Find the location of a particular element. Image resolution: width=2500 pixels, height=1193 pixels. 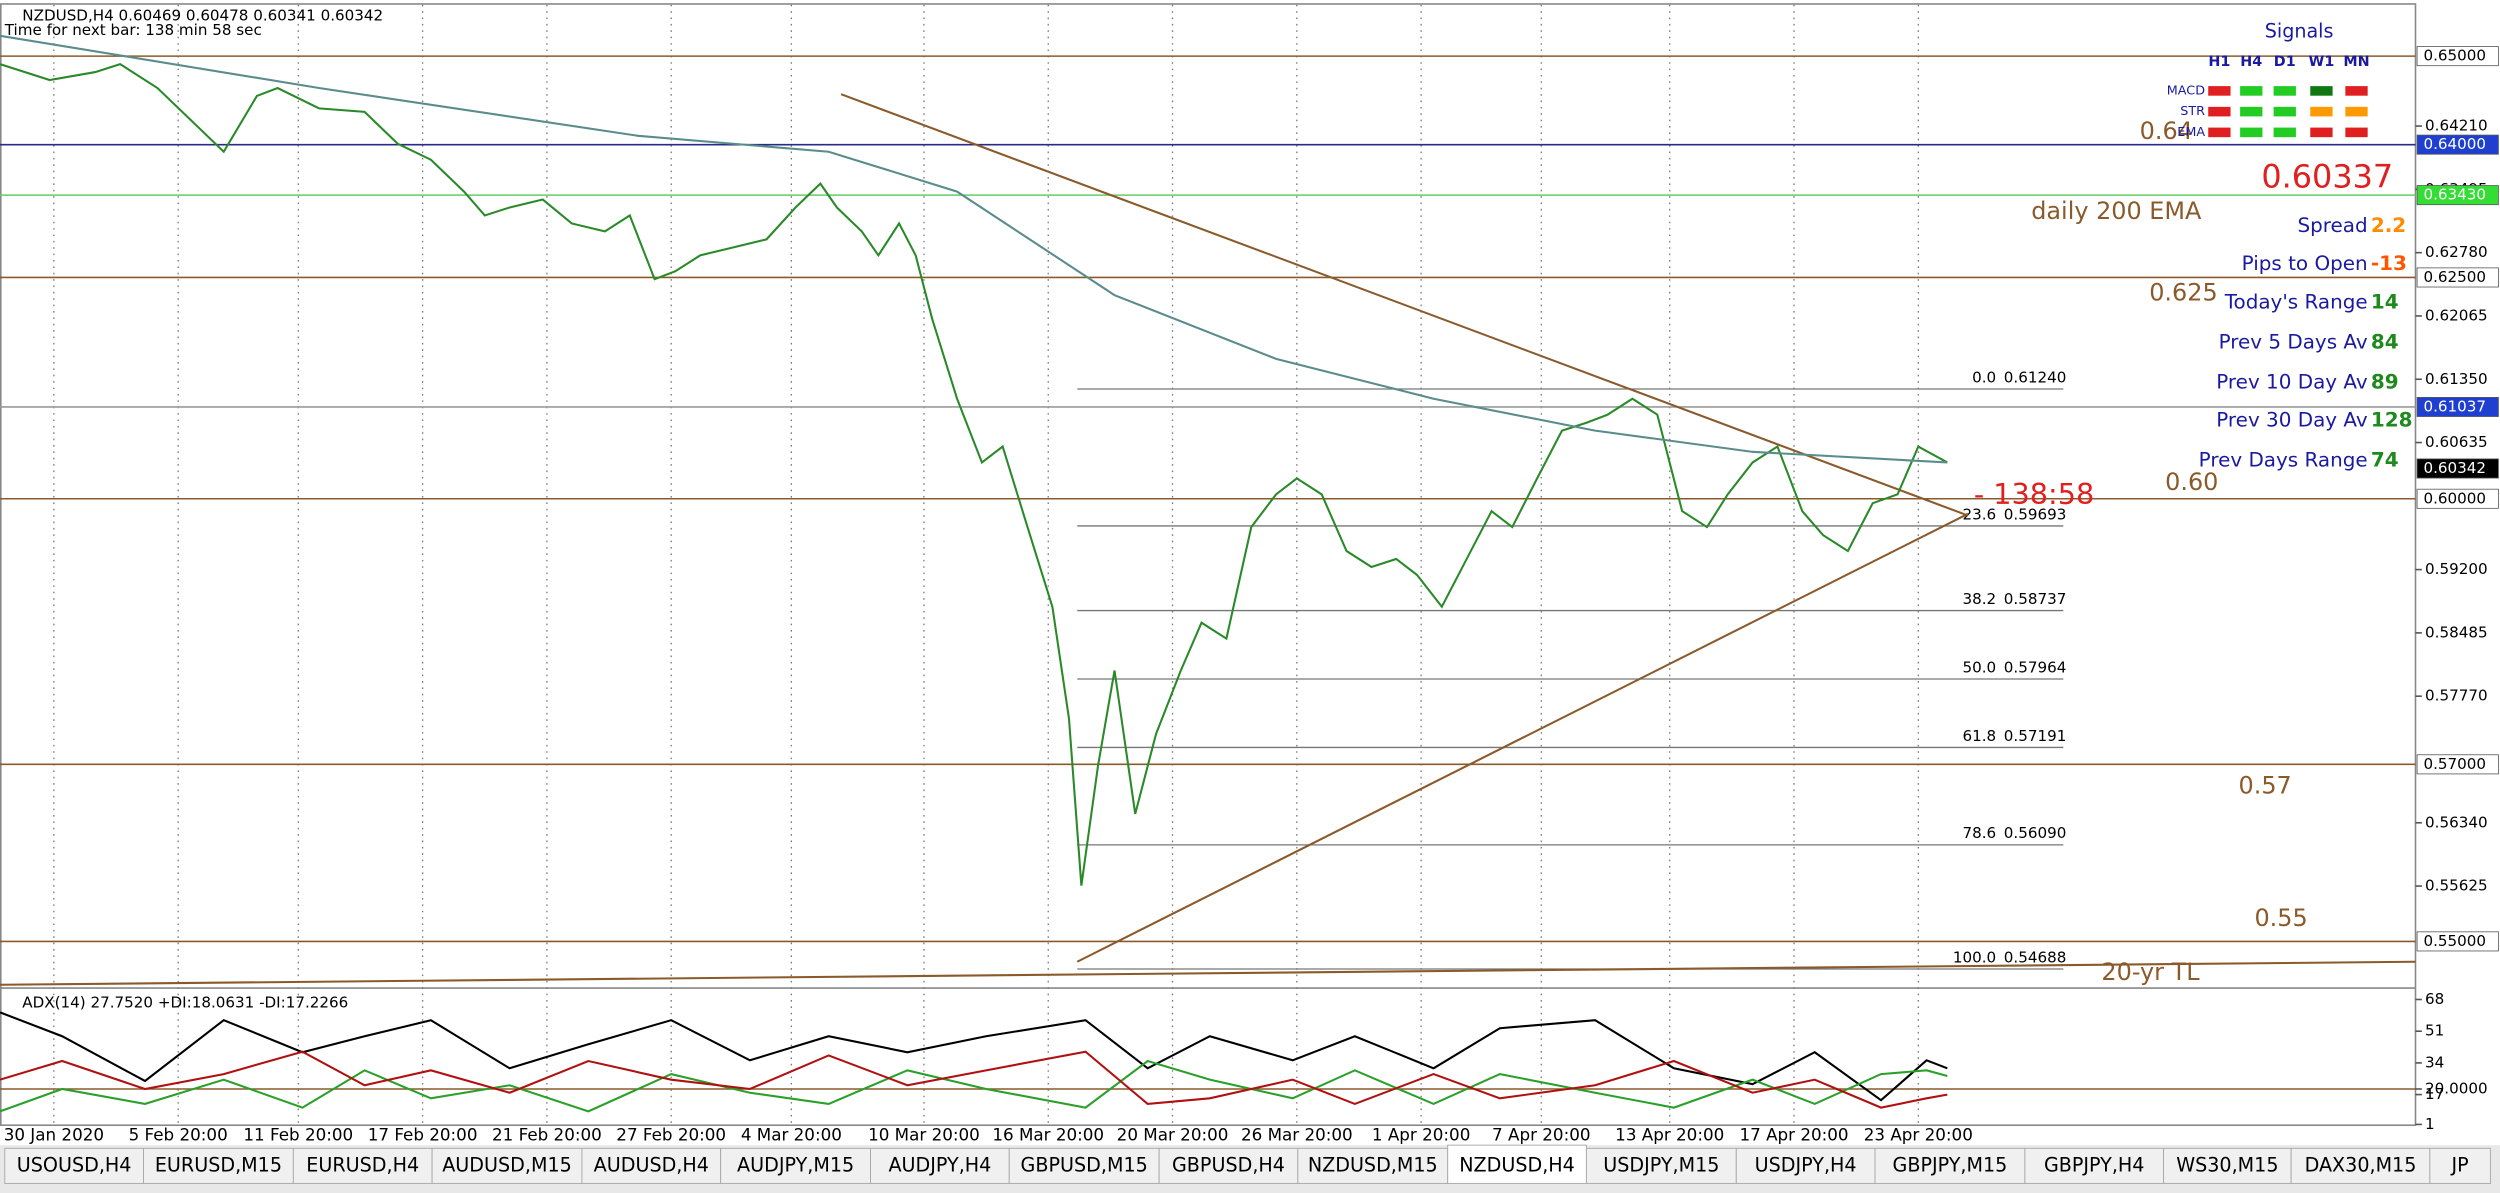

fib-ratio: 100.0 is located at coordinates (1974, 957).